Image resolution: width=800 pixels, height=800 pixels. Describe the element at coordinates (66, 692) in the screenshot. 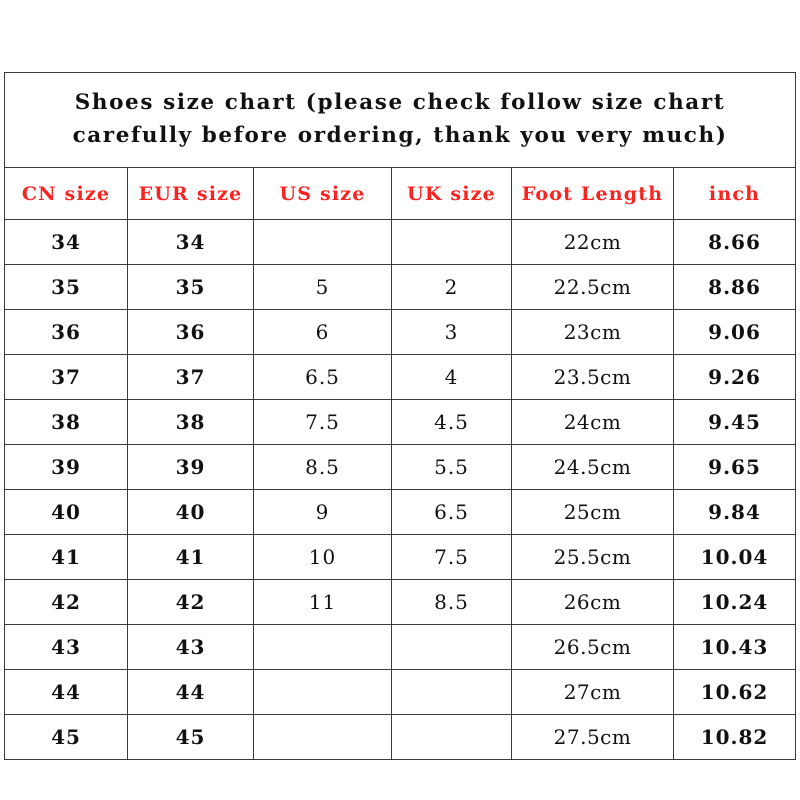

I see `cell-cn-size: 44` at that location.